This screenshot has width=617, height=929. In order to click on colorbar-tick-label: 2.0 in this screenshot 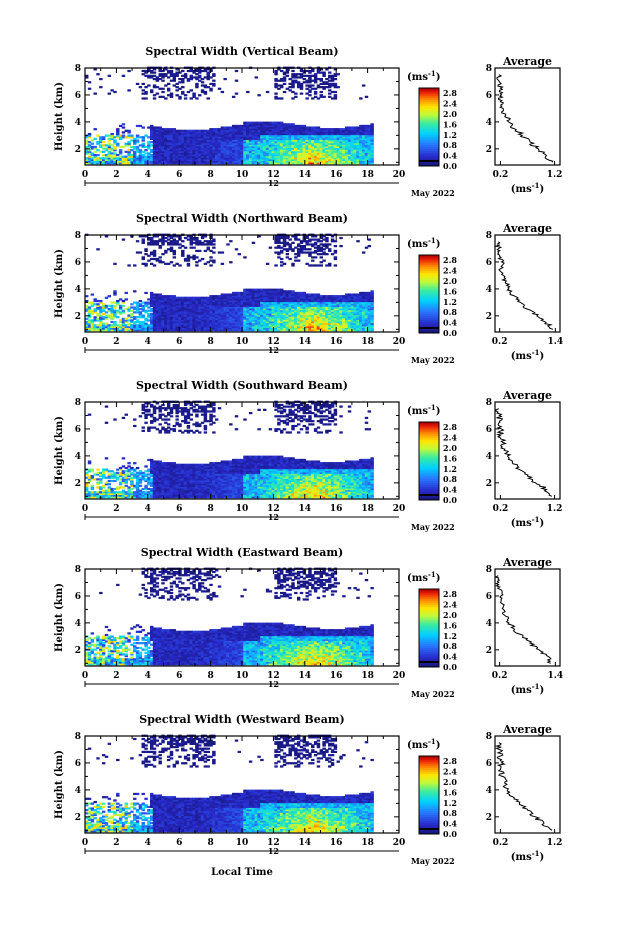, I will do `click(450, 114)`.